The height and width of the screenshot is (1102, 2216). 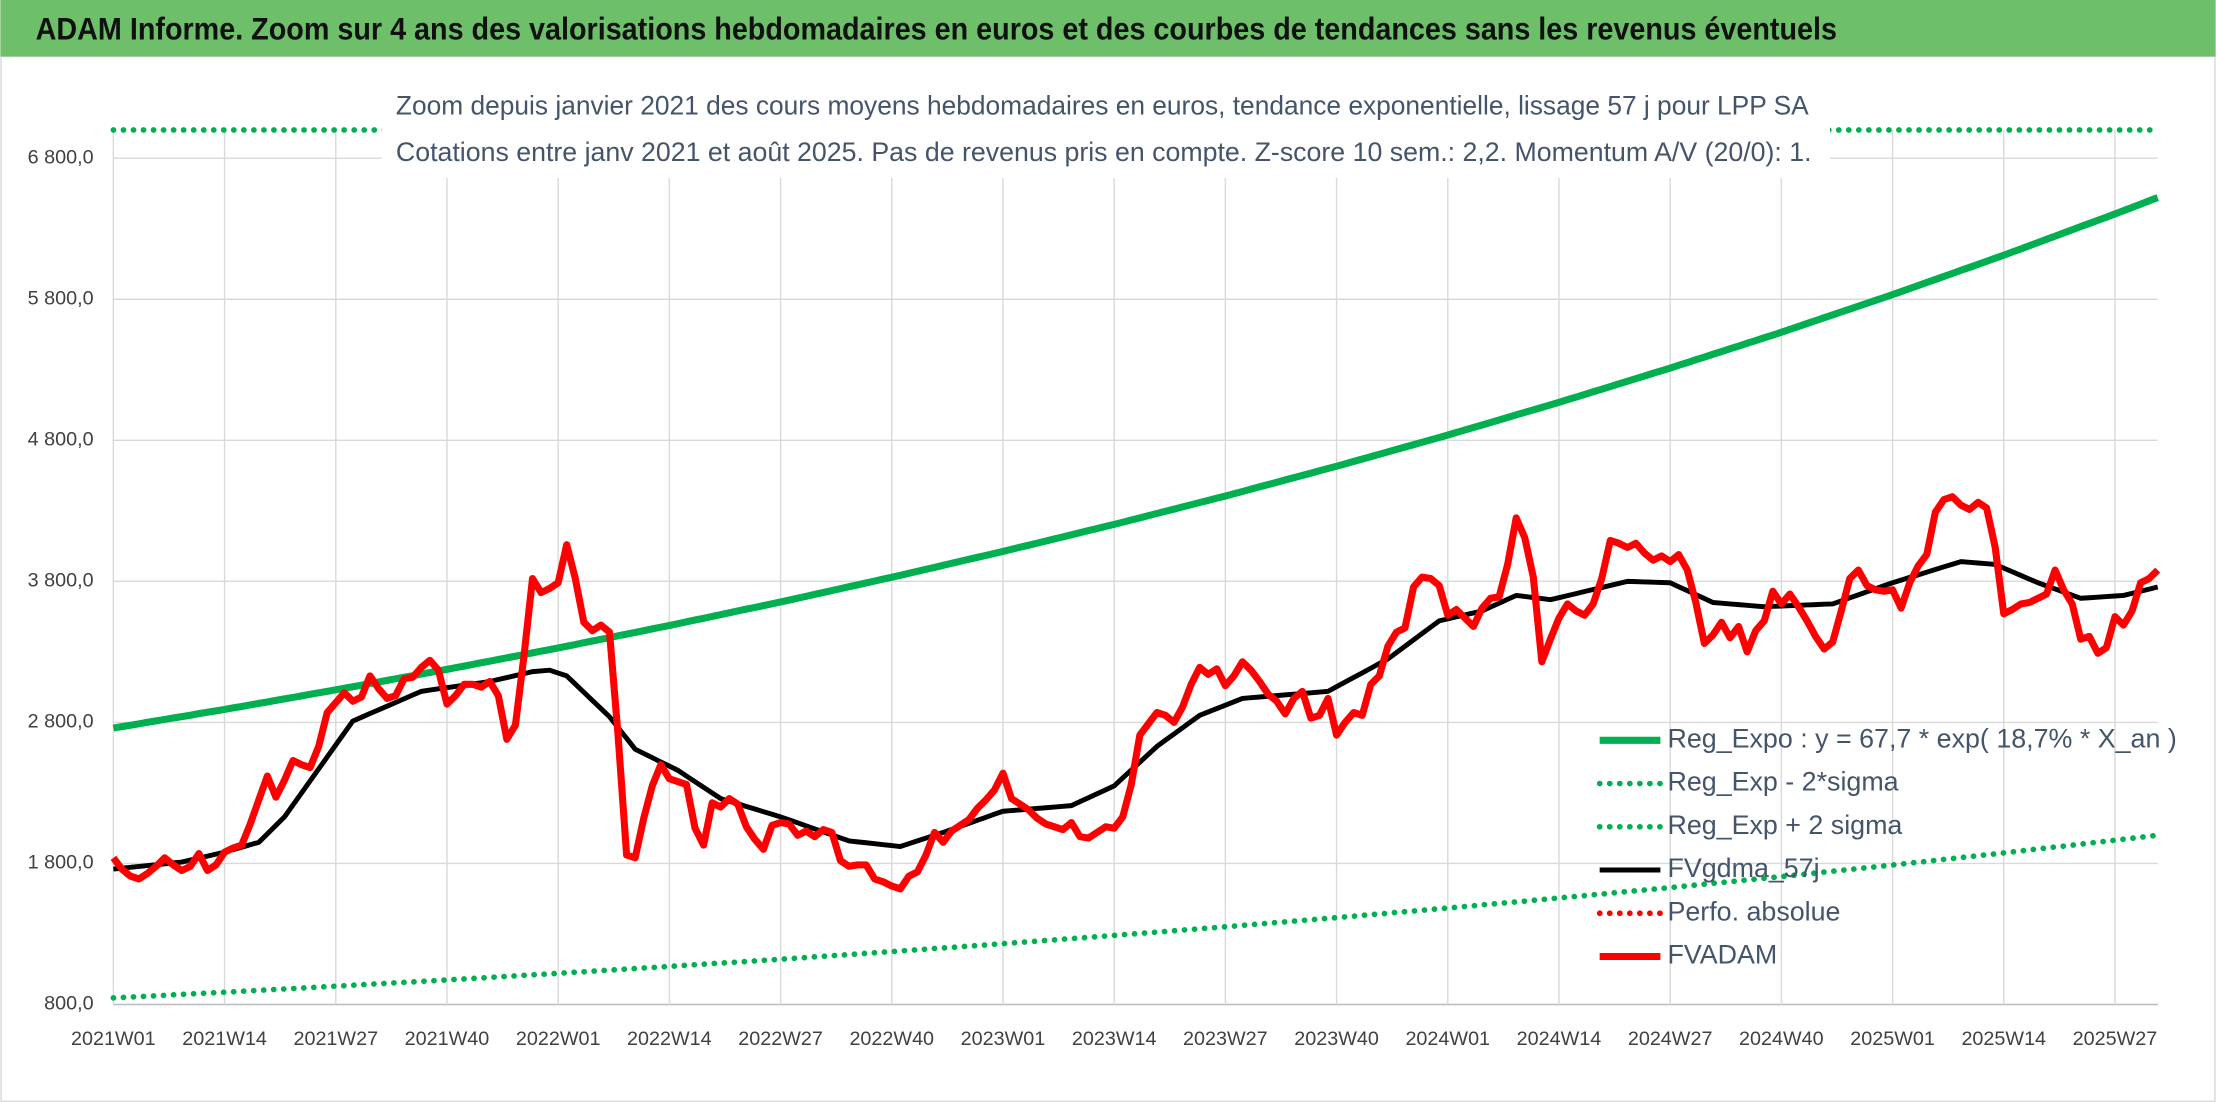 I want to click on legend-label: Reg_Exp - 2*sigma, so click(x=1782, y=782).